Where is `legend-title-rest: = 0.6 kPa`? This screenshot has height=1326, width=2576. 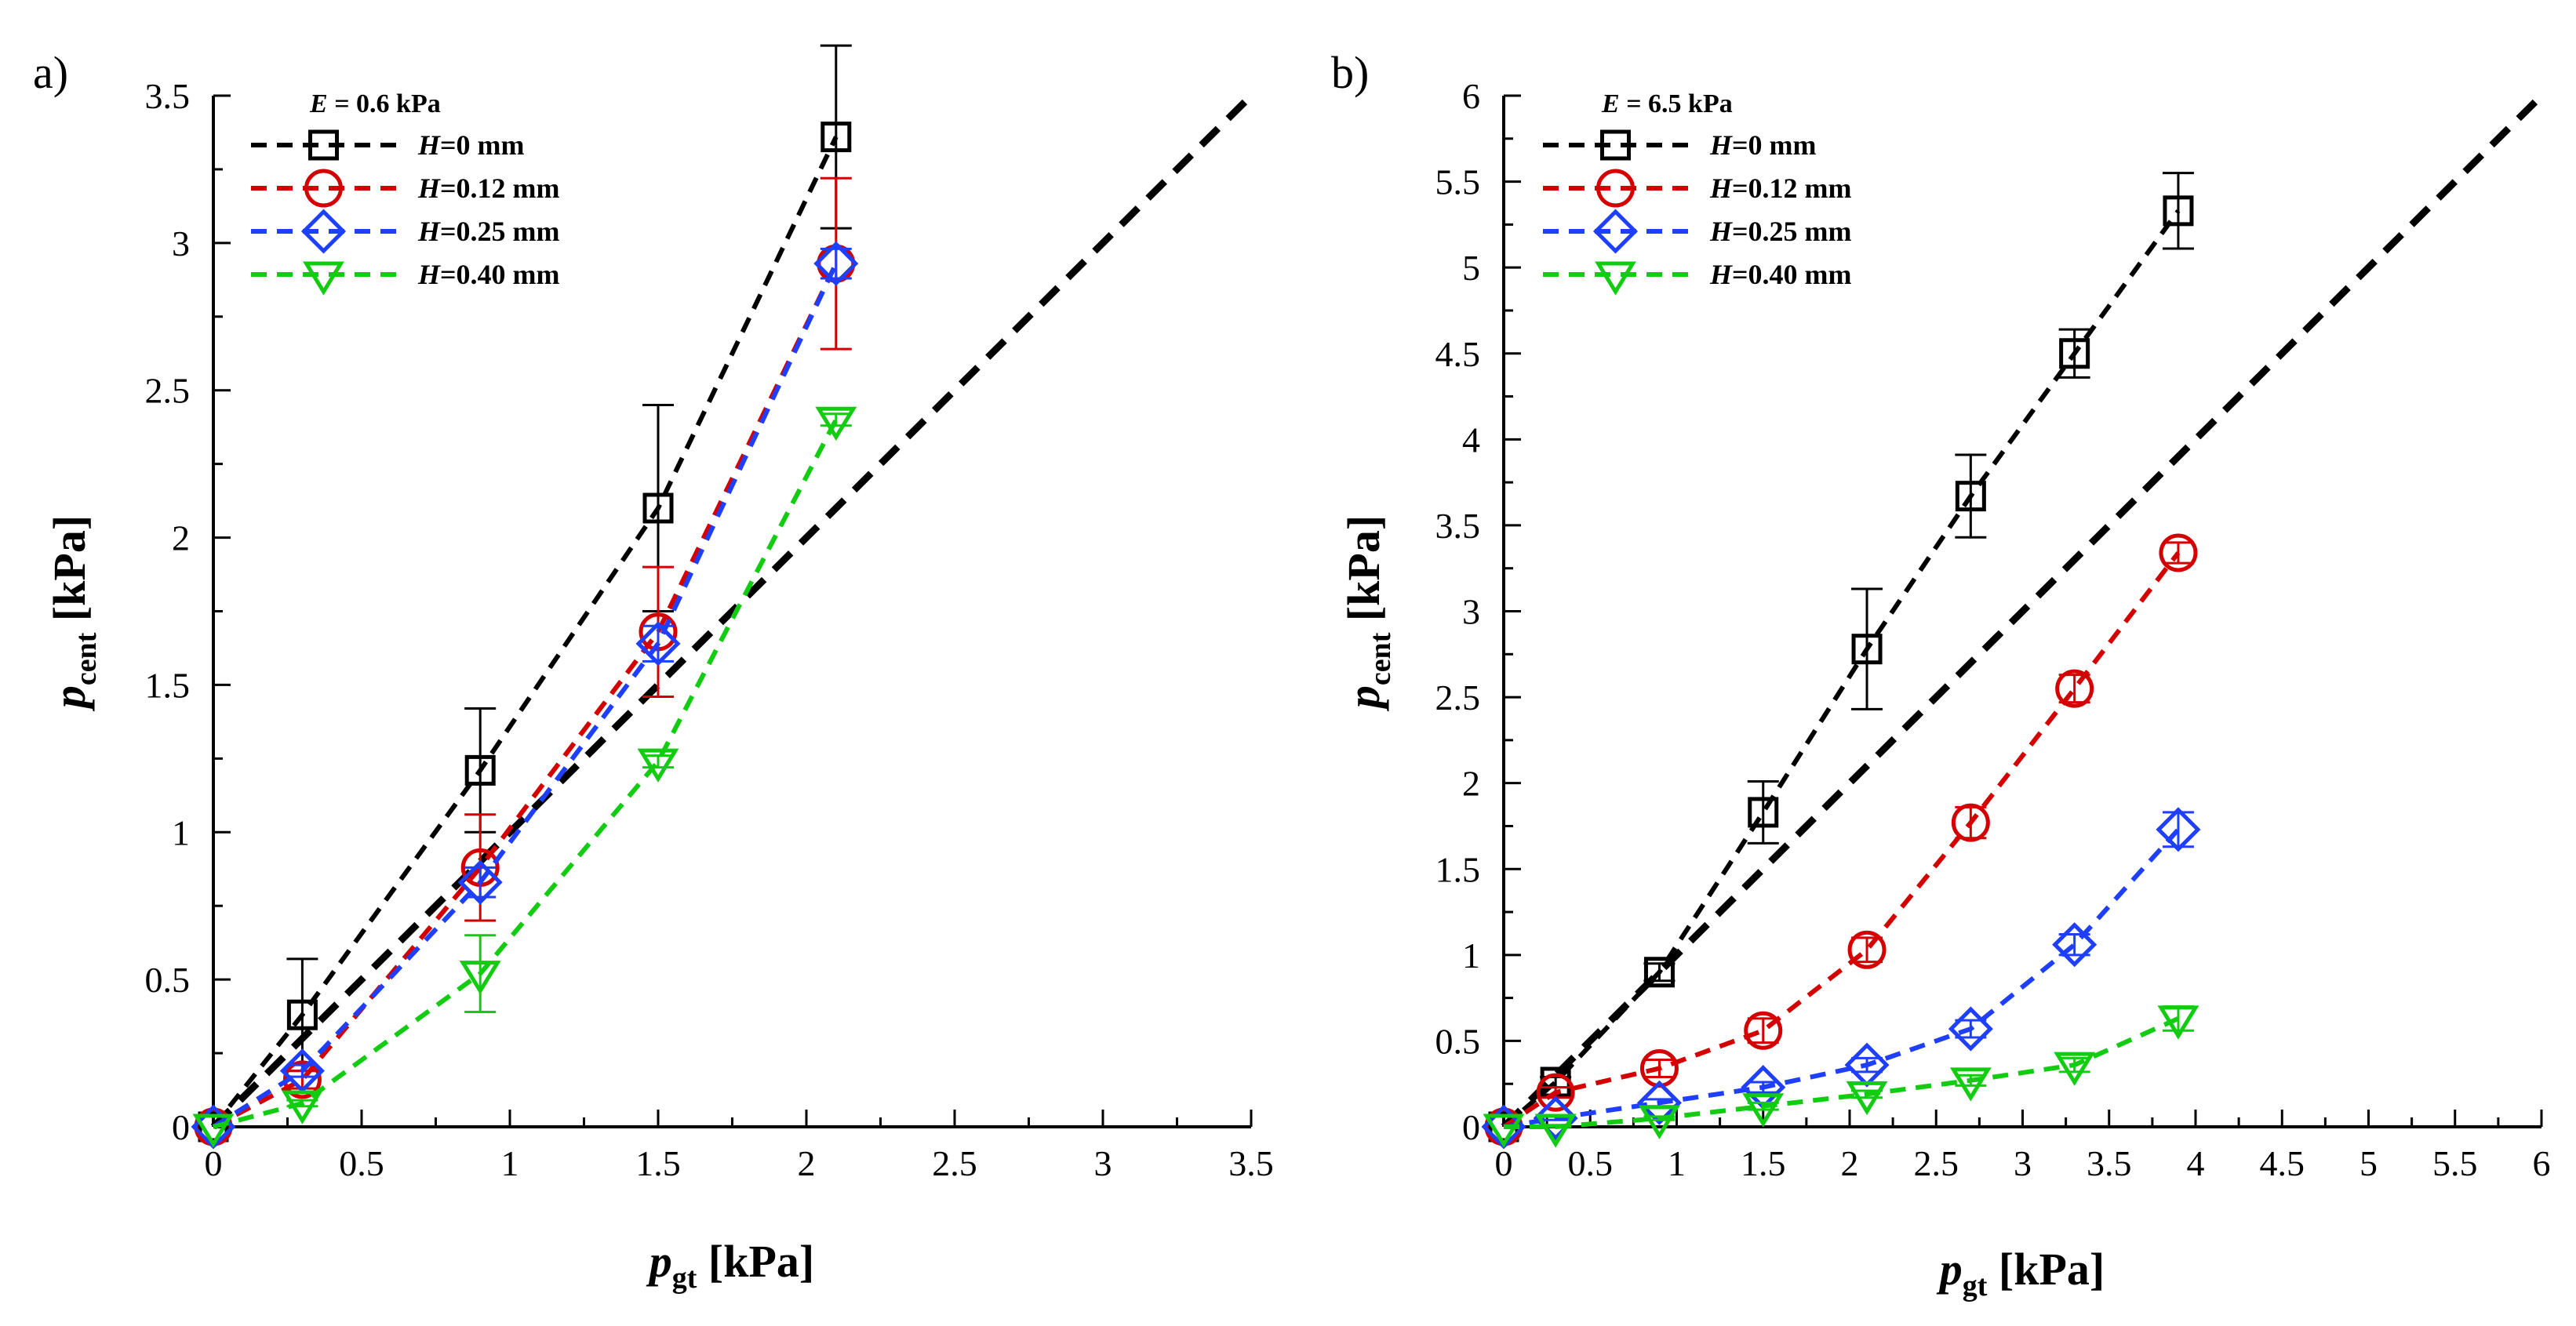
legend-title-rest: = 0.6 kPa is located at coordinates (384, 104).